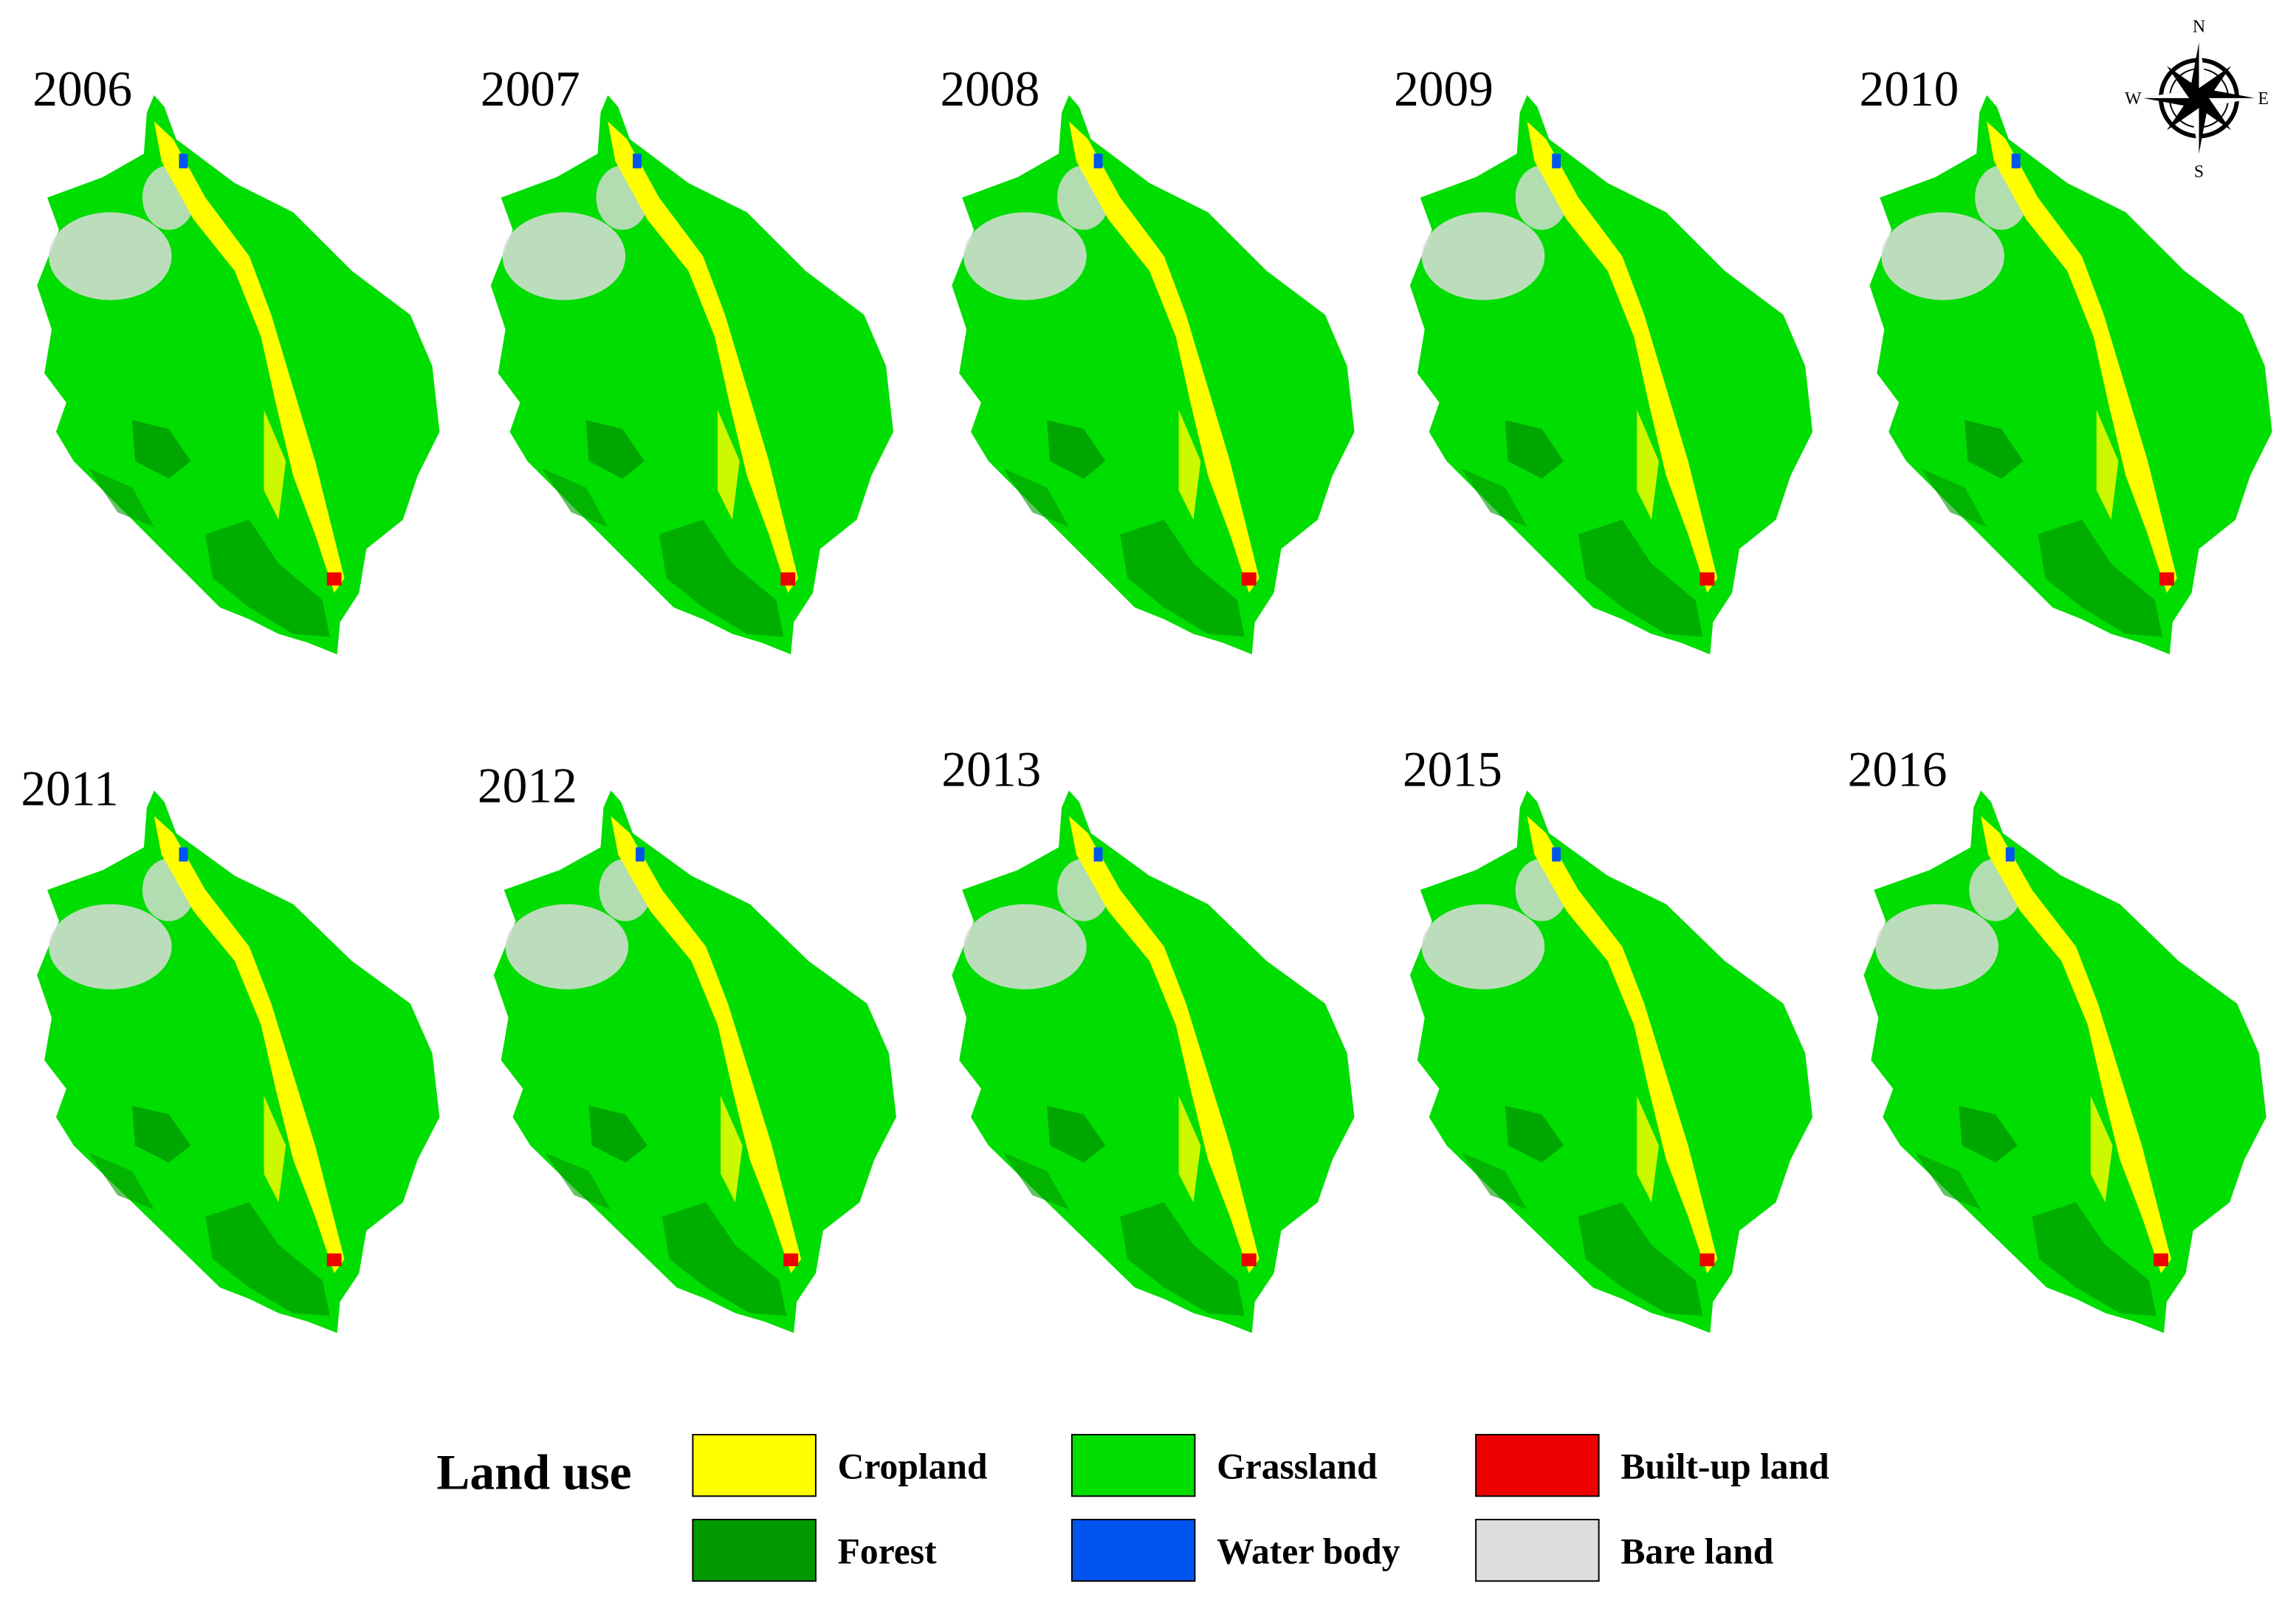 The height and width of the screenshot is (1603, 2296). I want to click on legend-label: Bare land, so click(1696, 1551).